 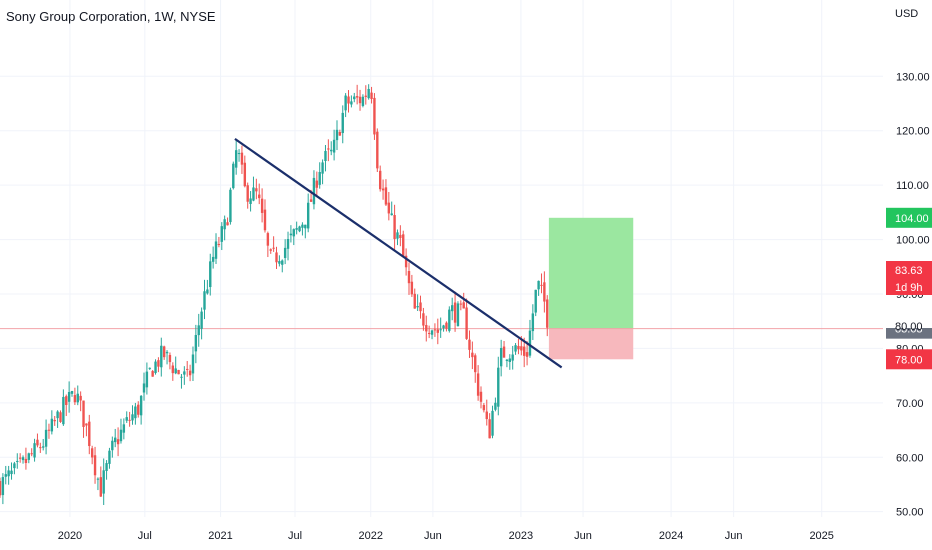 I want to click on trendline, so click(x=398, y=253).